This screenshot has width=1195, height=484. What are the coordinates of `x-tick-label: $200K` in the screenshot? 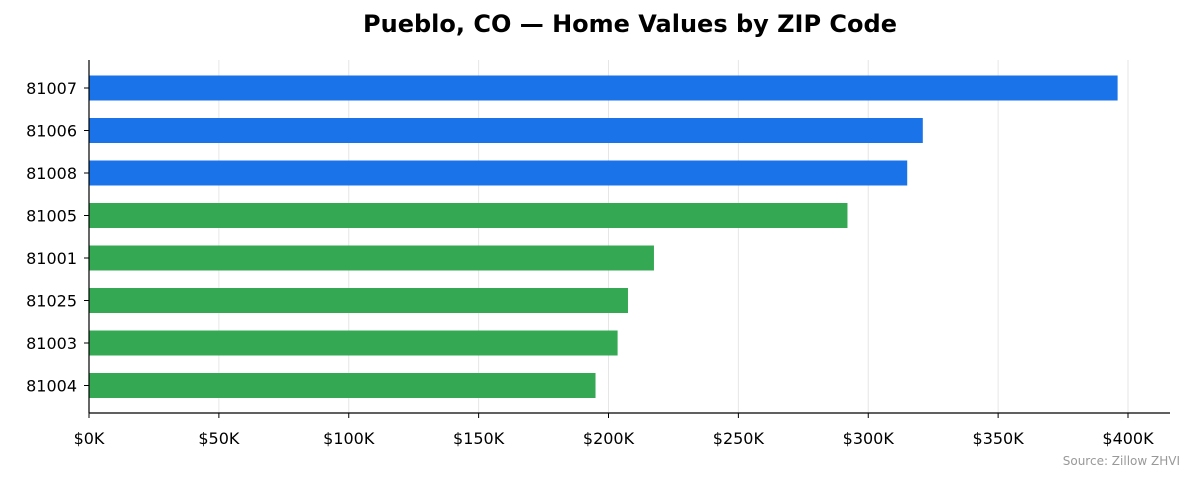 It's located at (609, 438).